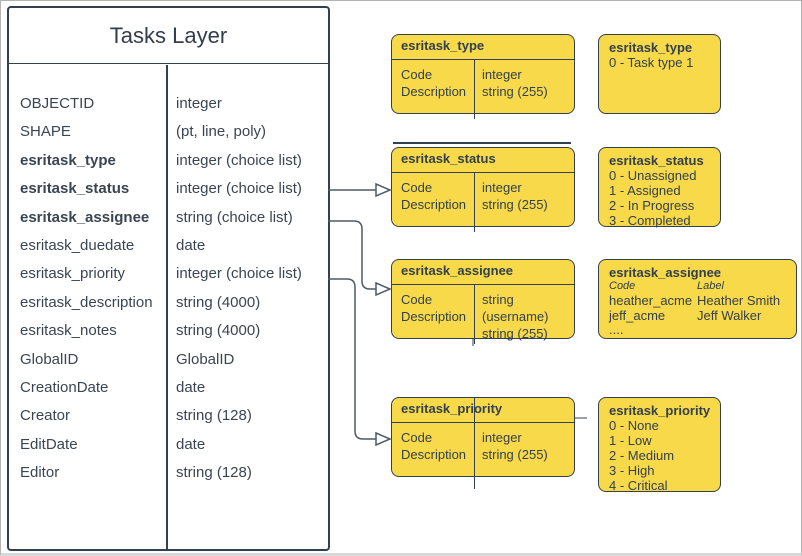 The image size is (802, 556). Describe the element at coordinates (168, 36) in the screenshot. I see `tasks-layer-title: Tasks Layer` at that location.